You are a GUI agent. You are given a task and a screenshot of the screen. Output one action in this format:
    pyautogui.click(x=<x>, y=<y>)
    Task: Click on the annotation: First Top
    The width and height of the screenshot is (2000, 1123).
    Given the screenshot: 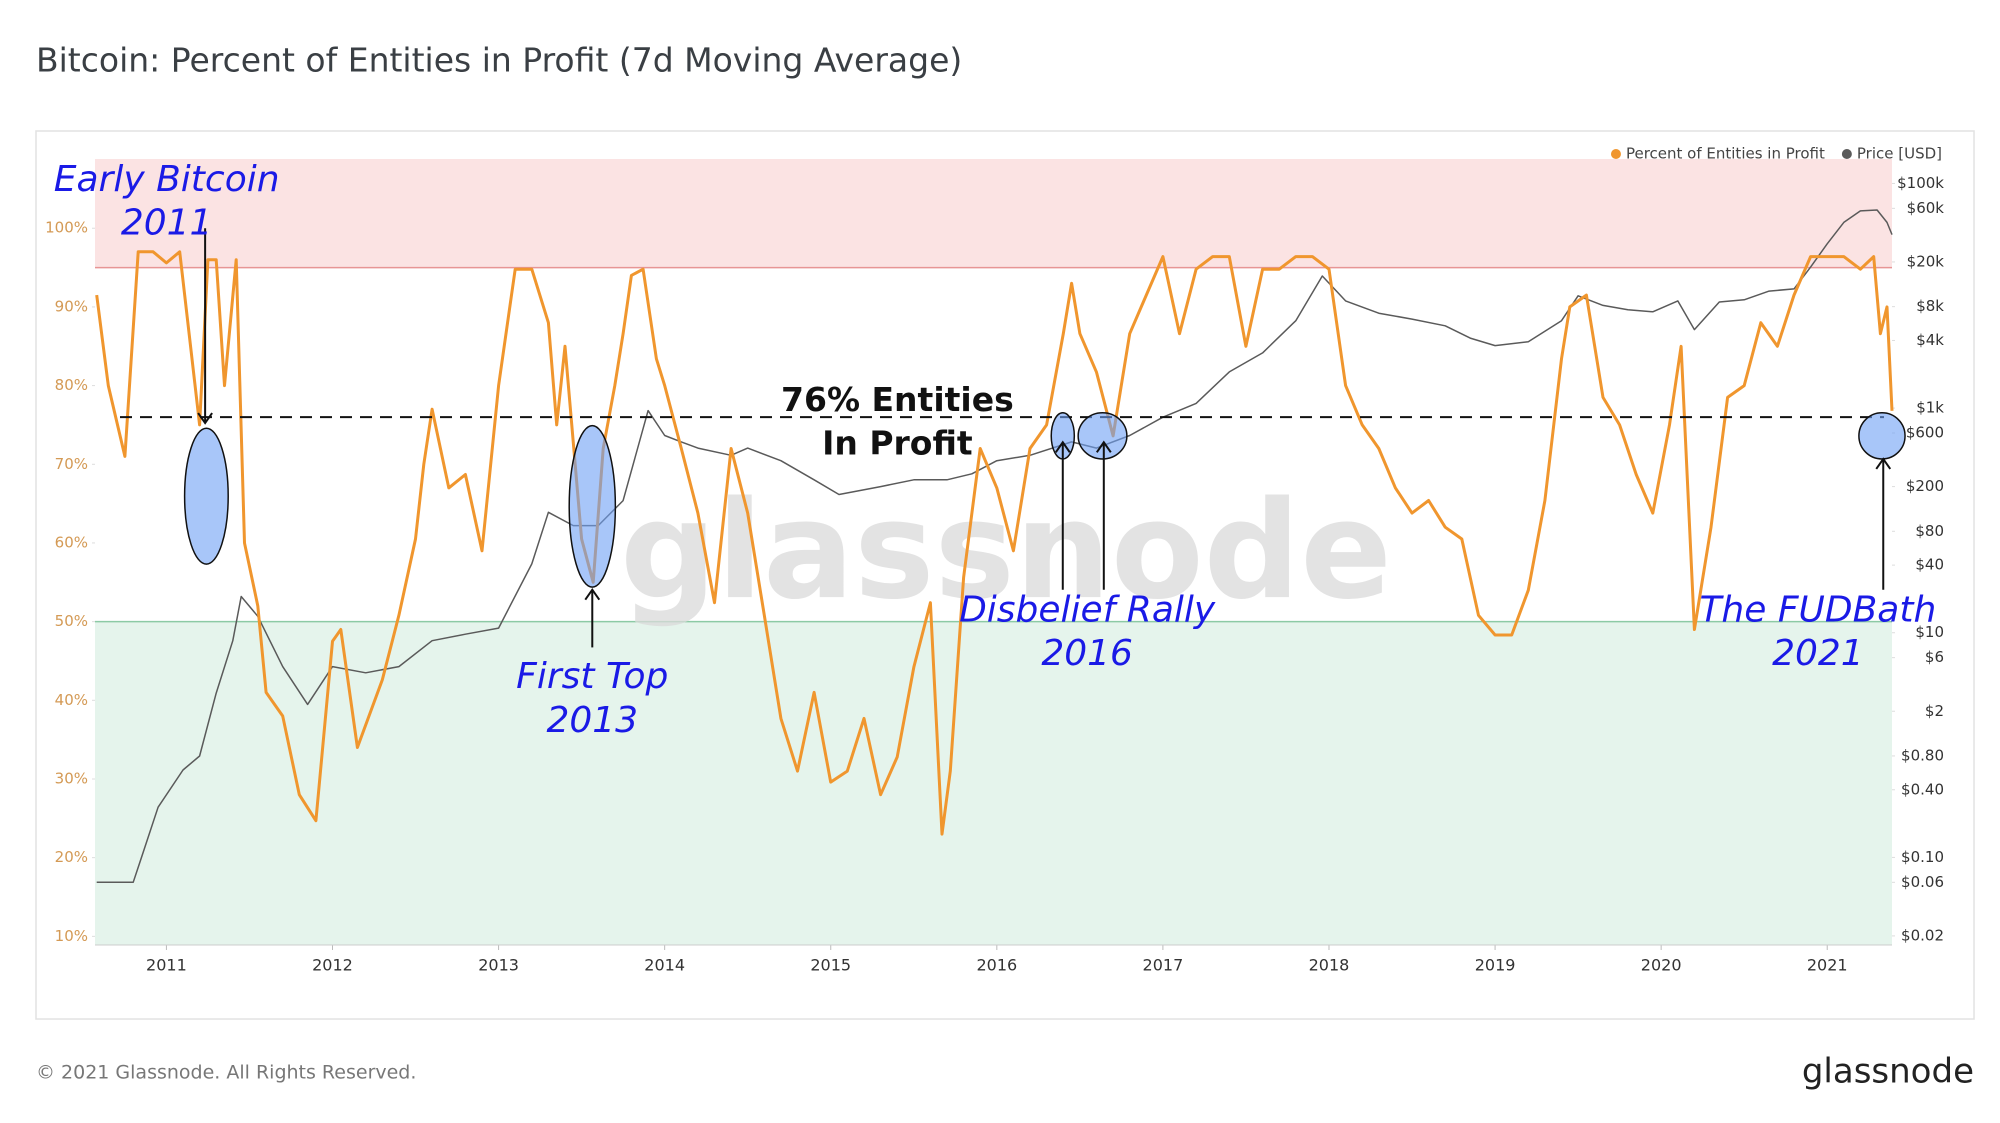 What is the action you would take?
    pyautogui.click(x=592, y=676)
    